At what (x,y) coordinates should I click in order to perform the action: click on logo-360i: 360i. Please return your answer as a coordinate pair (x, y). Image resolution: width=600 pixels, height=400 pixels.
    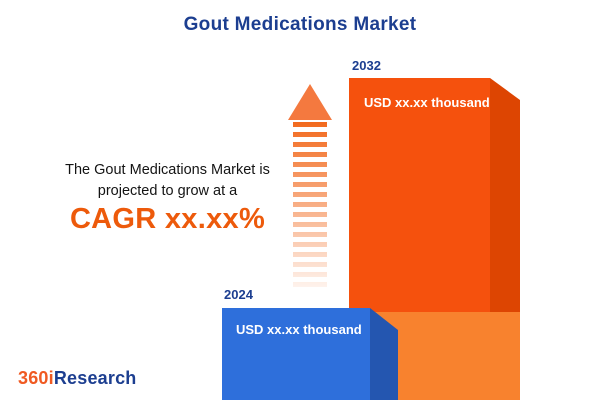
    Looking at the image, I should click on (36, 378).